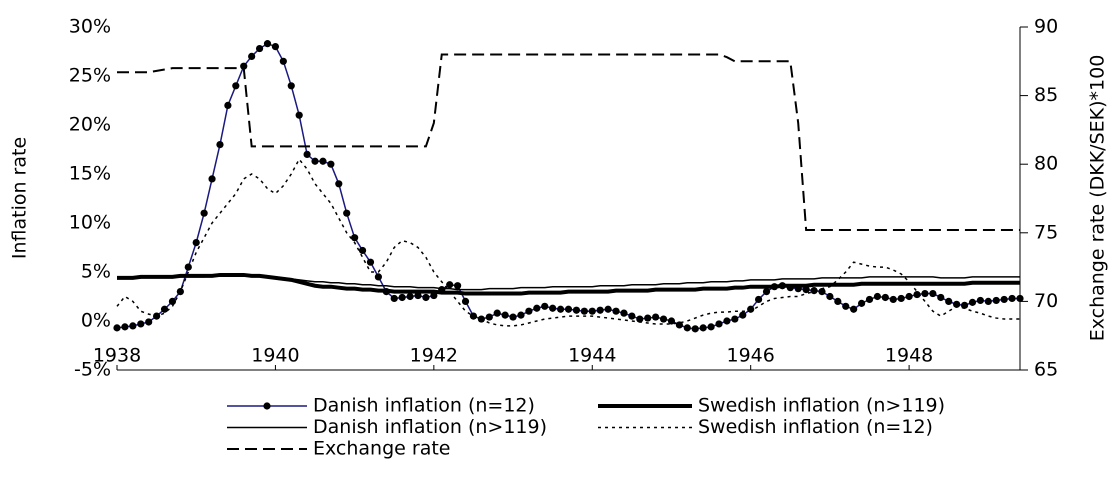 The width and height of the screenshot is (1115, 486). I want to click on y2-axis-title: Exchange rate (DKK/SEK)*100, so click(1098, 198).